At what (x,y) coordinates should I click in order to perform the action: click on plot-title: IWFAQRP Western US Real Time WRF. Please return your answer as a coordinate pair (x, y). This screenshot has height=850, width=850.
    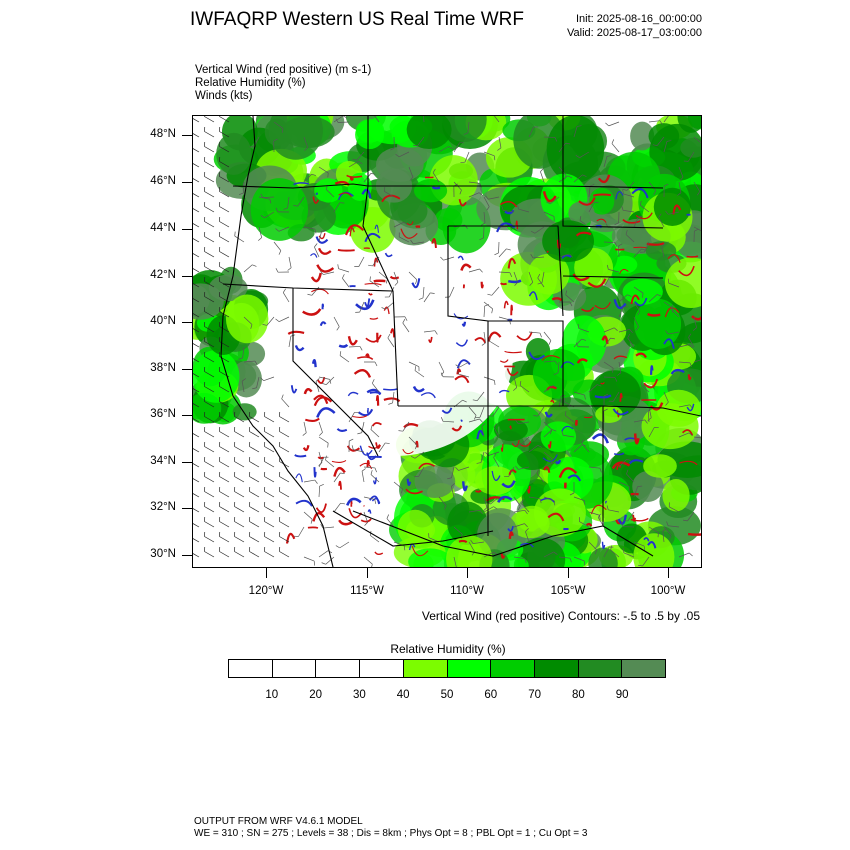
    Looking at the image, I should click on (357, 19).